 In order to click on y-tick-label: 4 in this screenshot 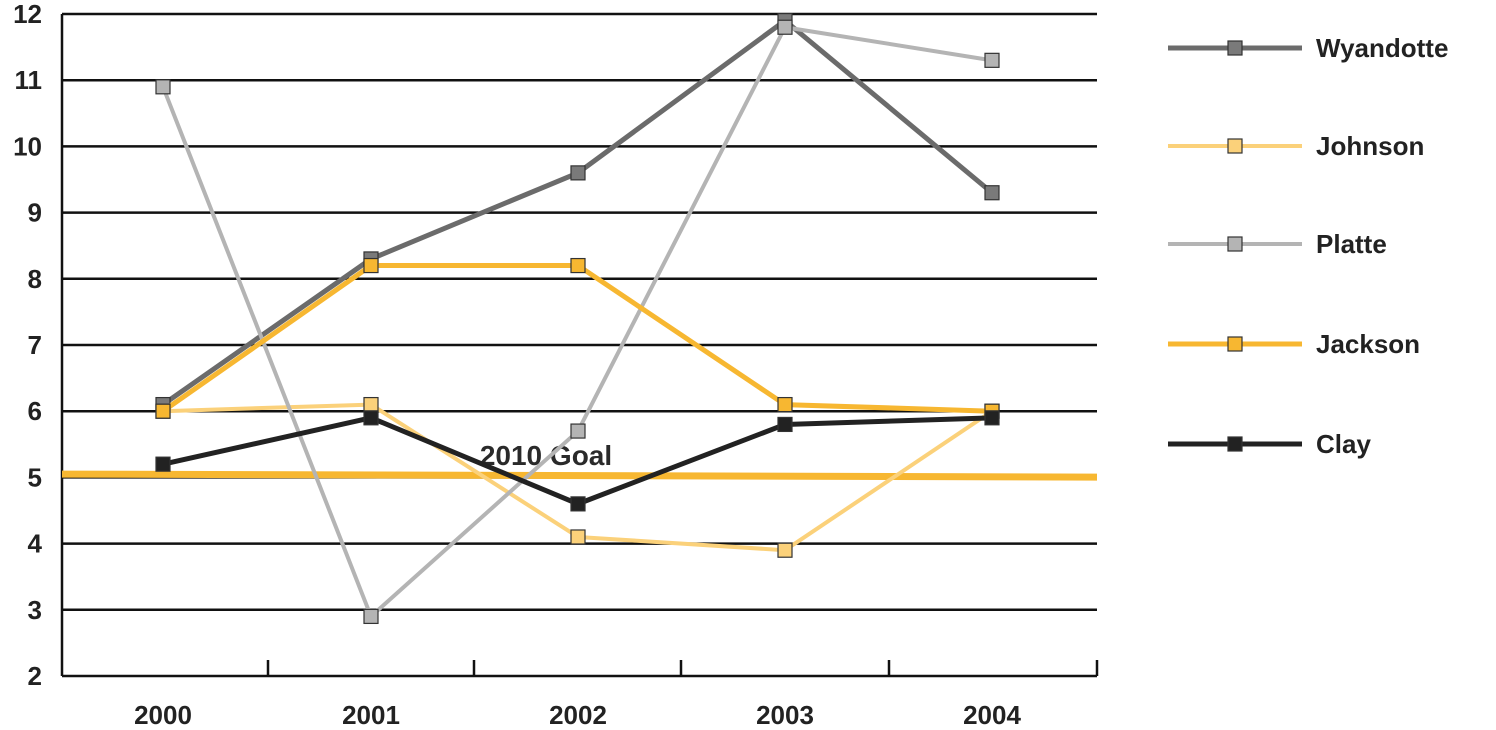, I will do `click(35, 544)`.